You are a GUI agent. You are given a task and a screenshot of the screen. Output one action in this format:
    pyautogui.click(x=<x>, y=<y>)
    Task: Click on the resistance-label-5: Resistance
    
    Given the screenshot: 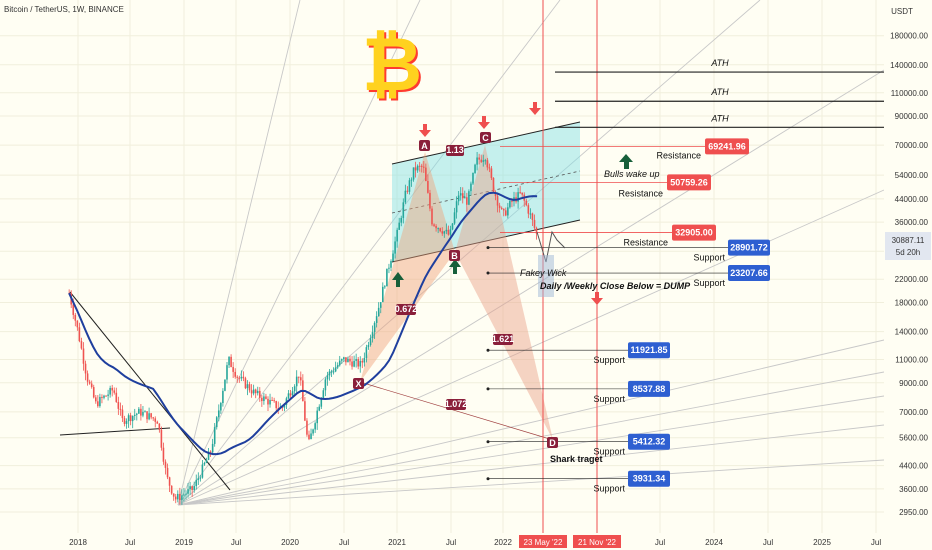 What is the action you would take?
    pyautogui.click(x=645, y=243)
    